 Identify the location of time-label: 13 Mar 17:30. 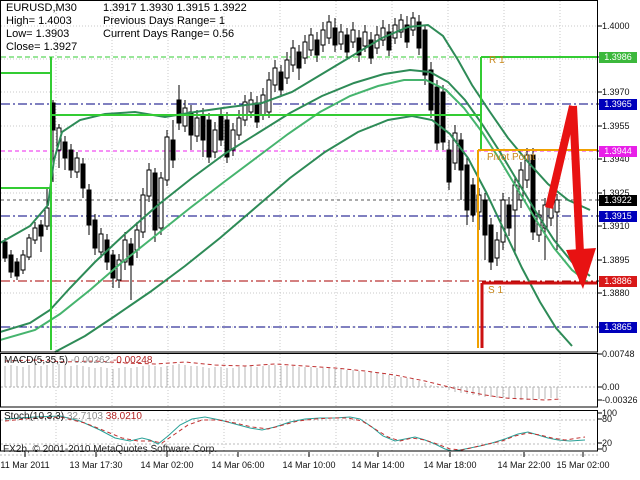
(96, 465).